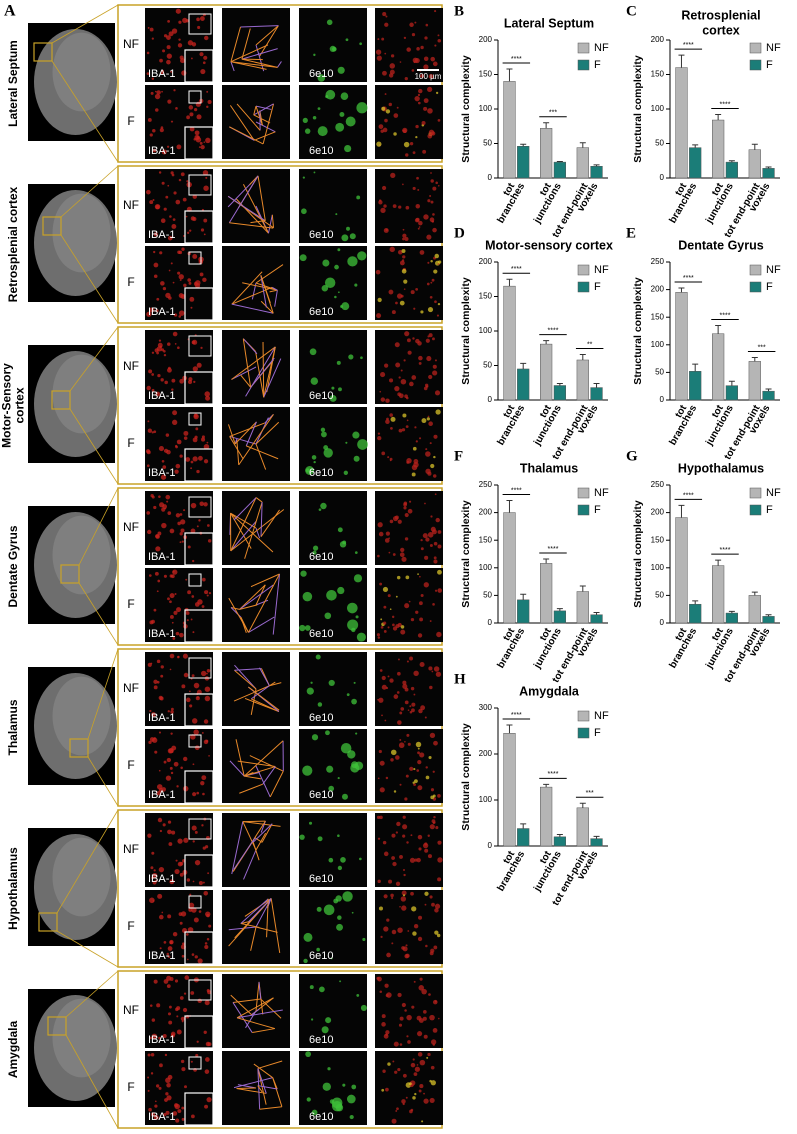 This screenshot has width=797, height=1134. I want to click on region-label: cortex, so click(20, 405).